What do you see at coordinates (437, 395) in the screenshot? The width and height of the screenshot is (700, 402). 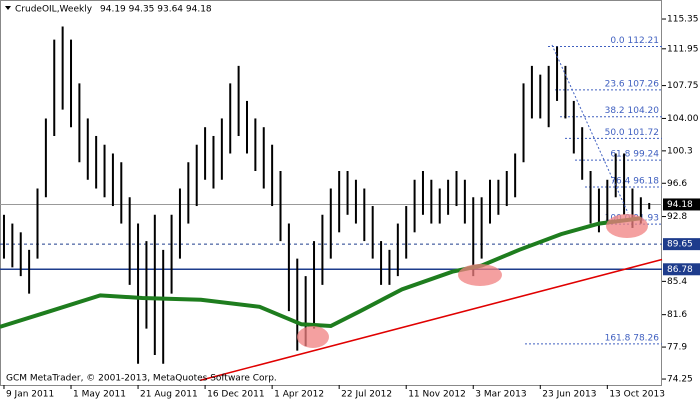 I see `x-tick-label: 11 Nov 2012` at bounding box center [437, 395].